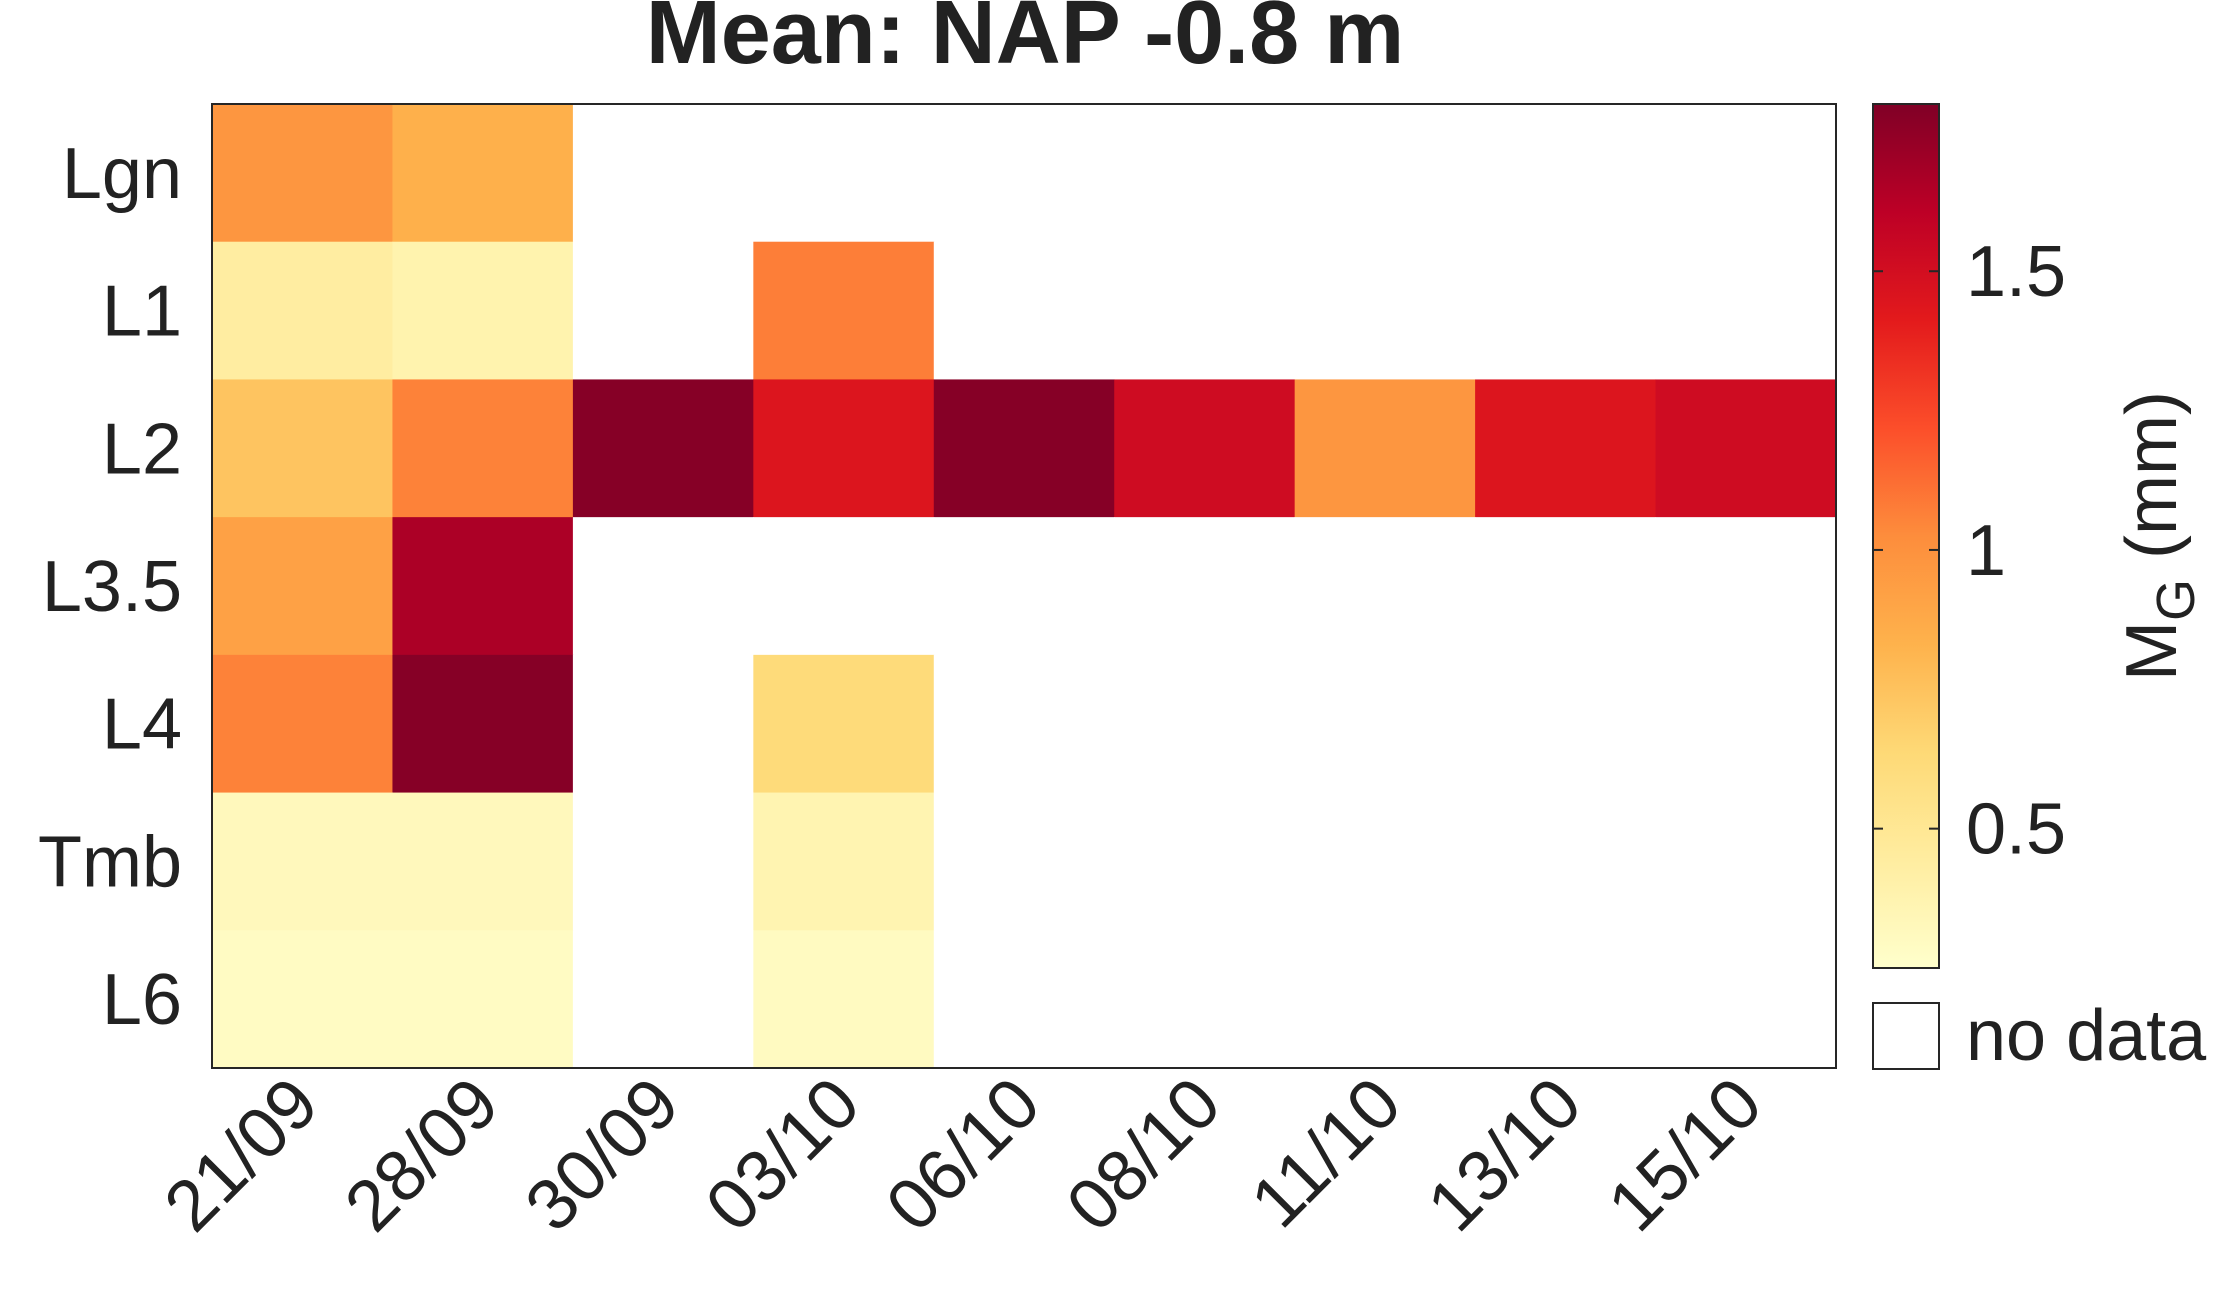  I want to click on colorbar-tick-label: 0.5, so click(2016, 830).